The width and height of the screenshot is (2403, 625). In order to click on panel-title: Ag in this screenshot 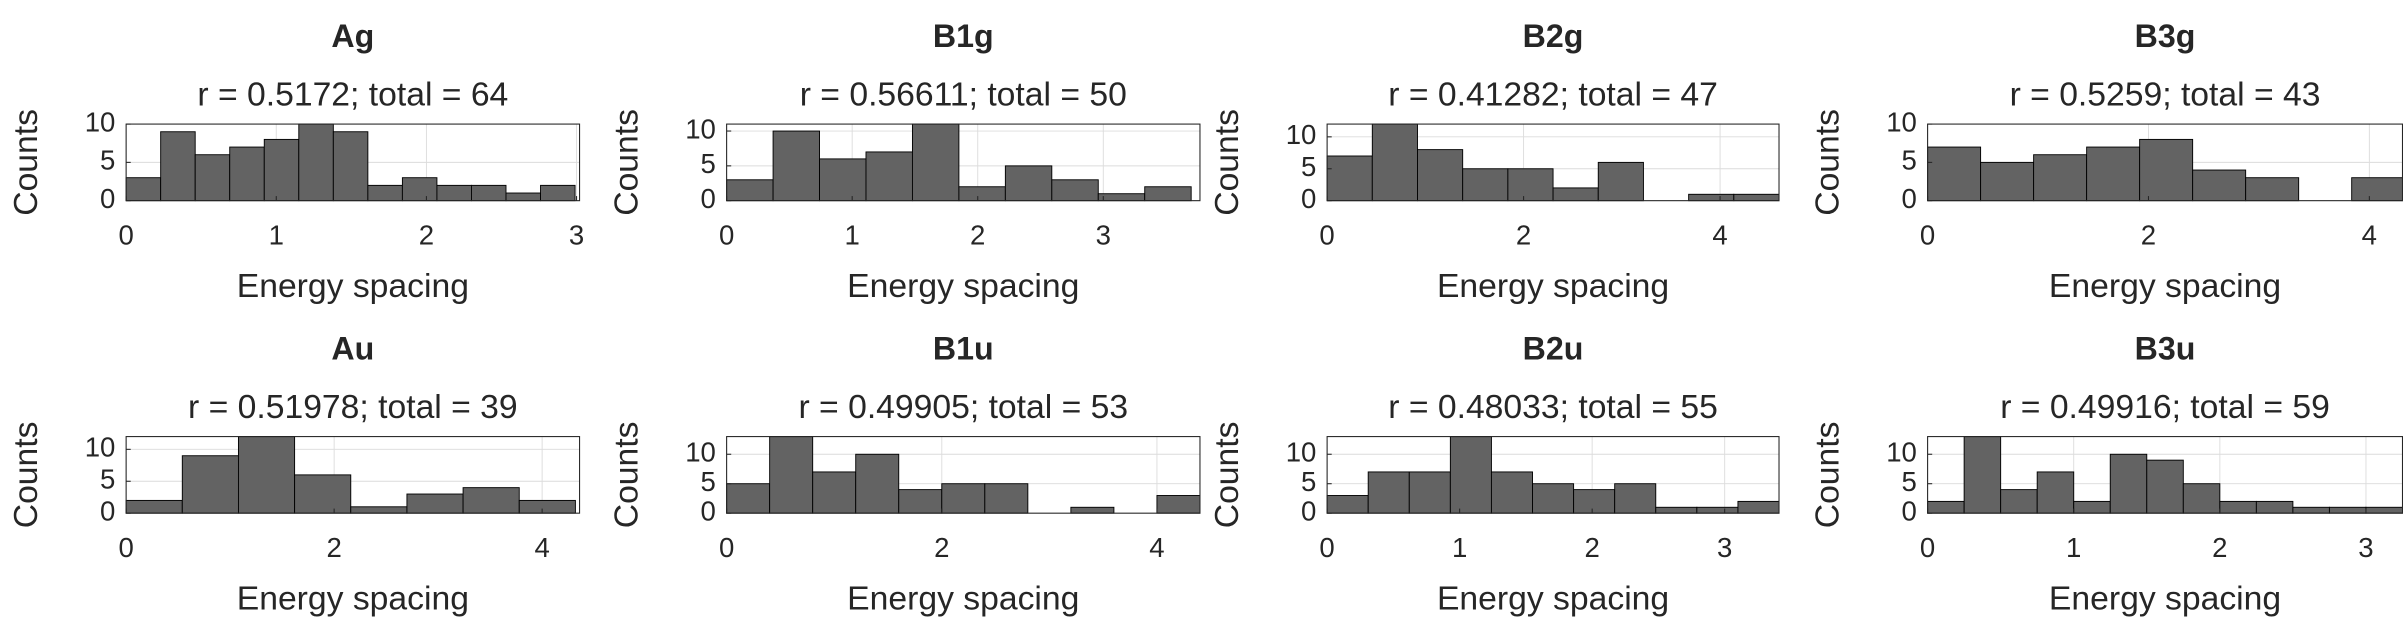, I will do `click(352, 36)`.